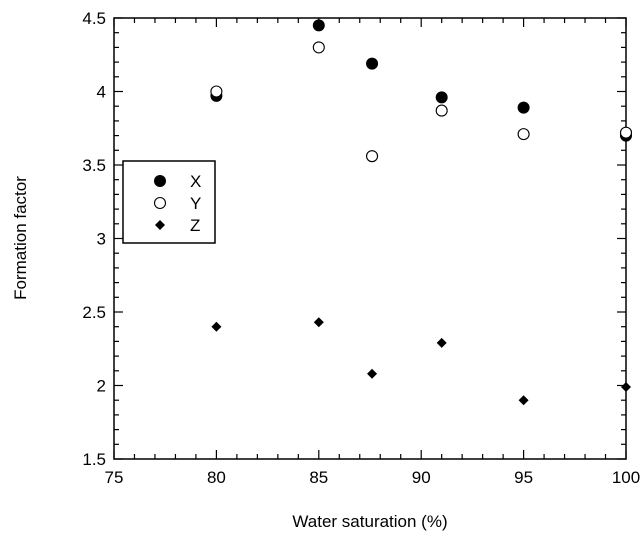 The image size is (644, 535). I want to click on legend-marker-z, so click(160, 225).